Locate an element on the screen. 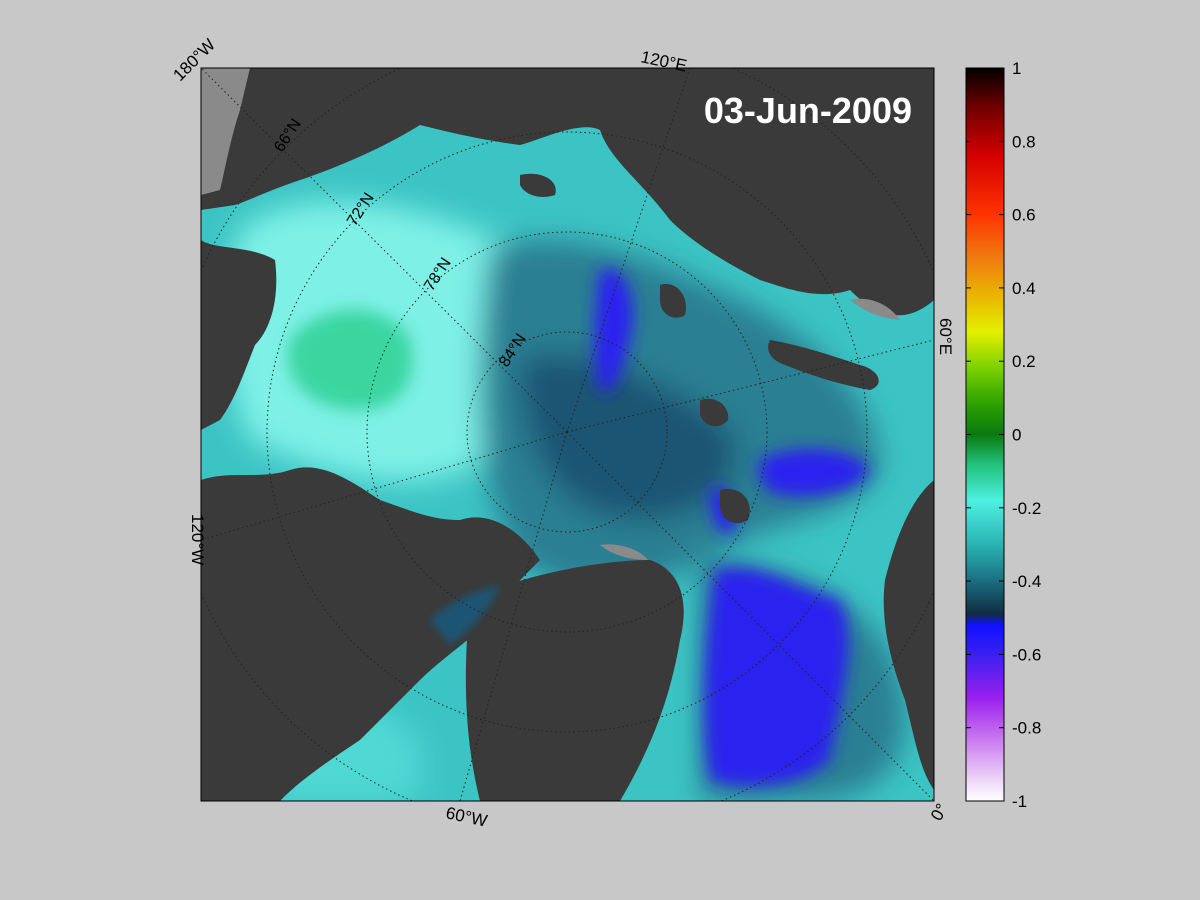  colorbar-gradient is located at coordinates (985, 434).